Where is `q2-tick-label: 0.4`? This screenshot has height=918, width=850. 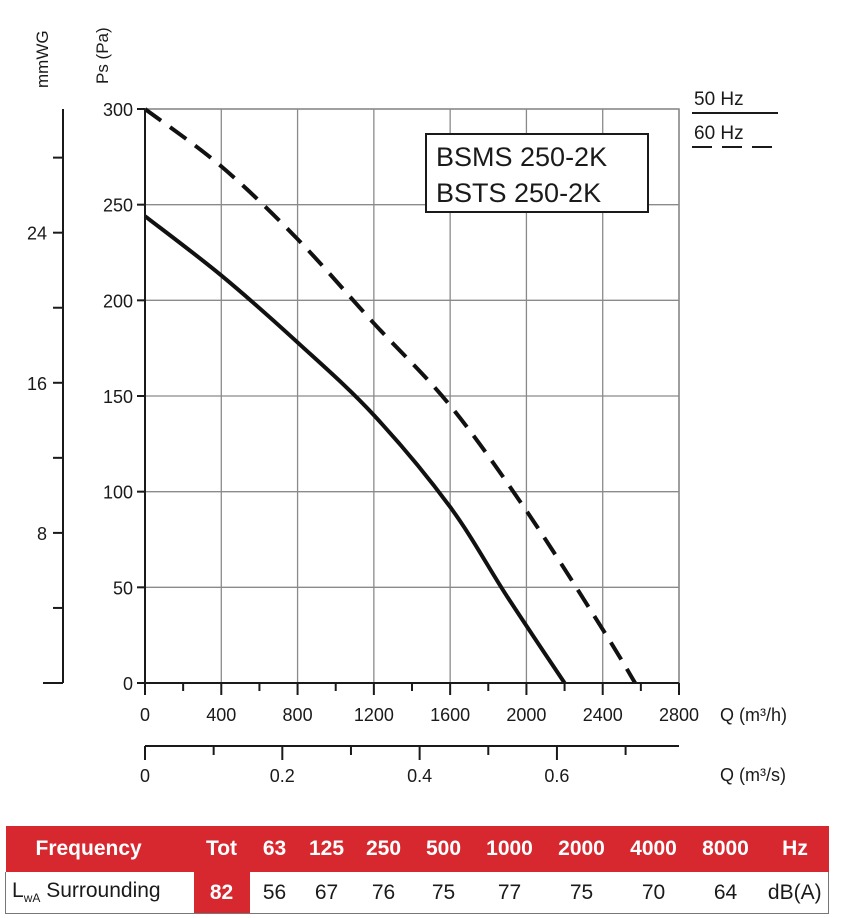
q2-tick-label: 0.4 is located at coordinates (419, 776).